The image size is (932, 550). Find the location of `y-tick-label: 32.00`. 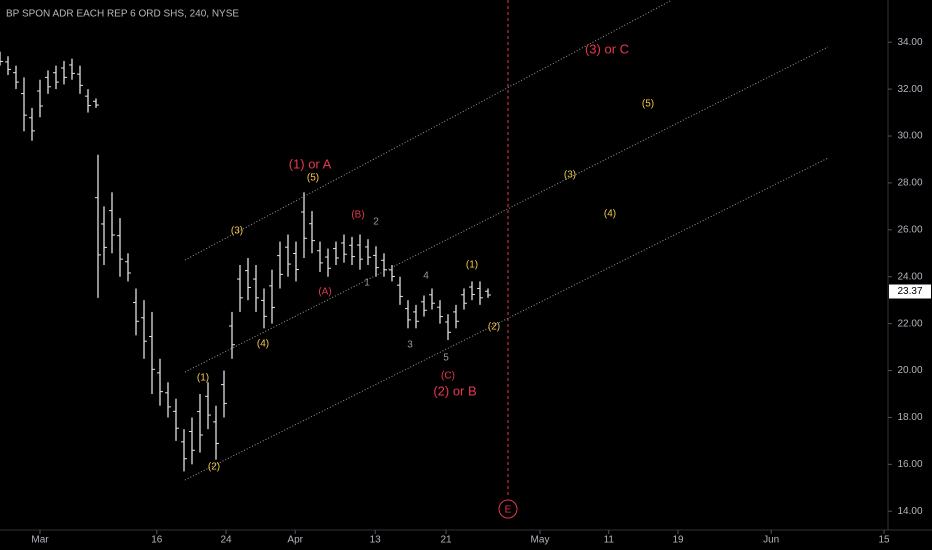

y-tick-label: 32.00 is located at coordinates (909, 89).